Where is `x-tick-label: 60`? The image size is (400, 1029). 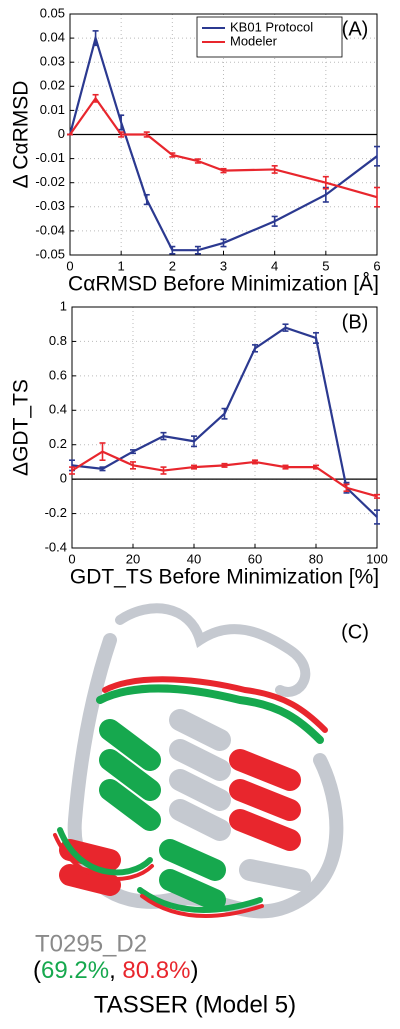 x-tick-label: 60 is located at coordinates (255, 558).